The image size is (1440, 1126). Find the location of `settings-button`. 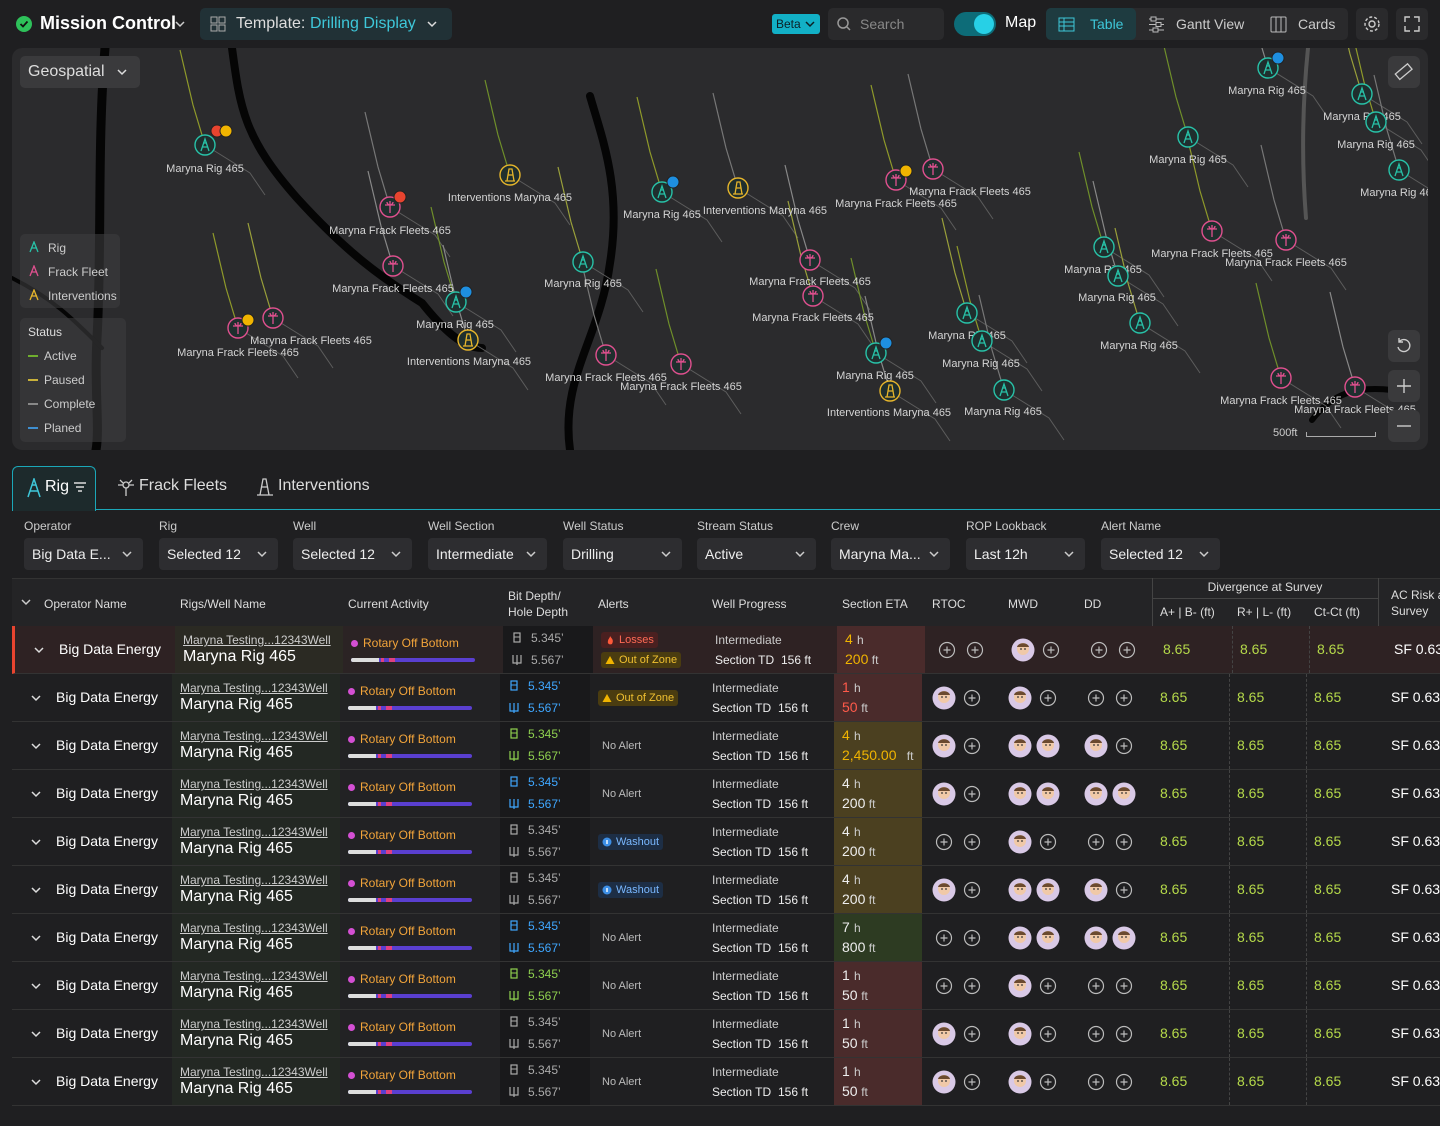

settings-button is located at coordinates (1372, 24).